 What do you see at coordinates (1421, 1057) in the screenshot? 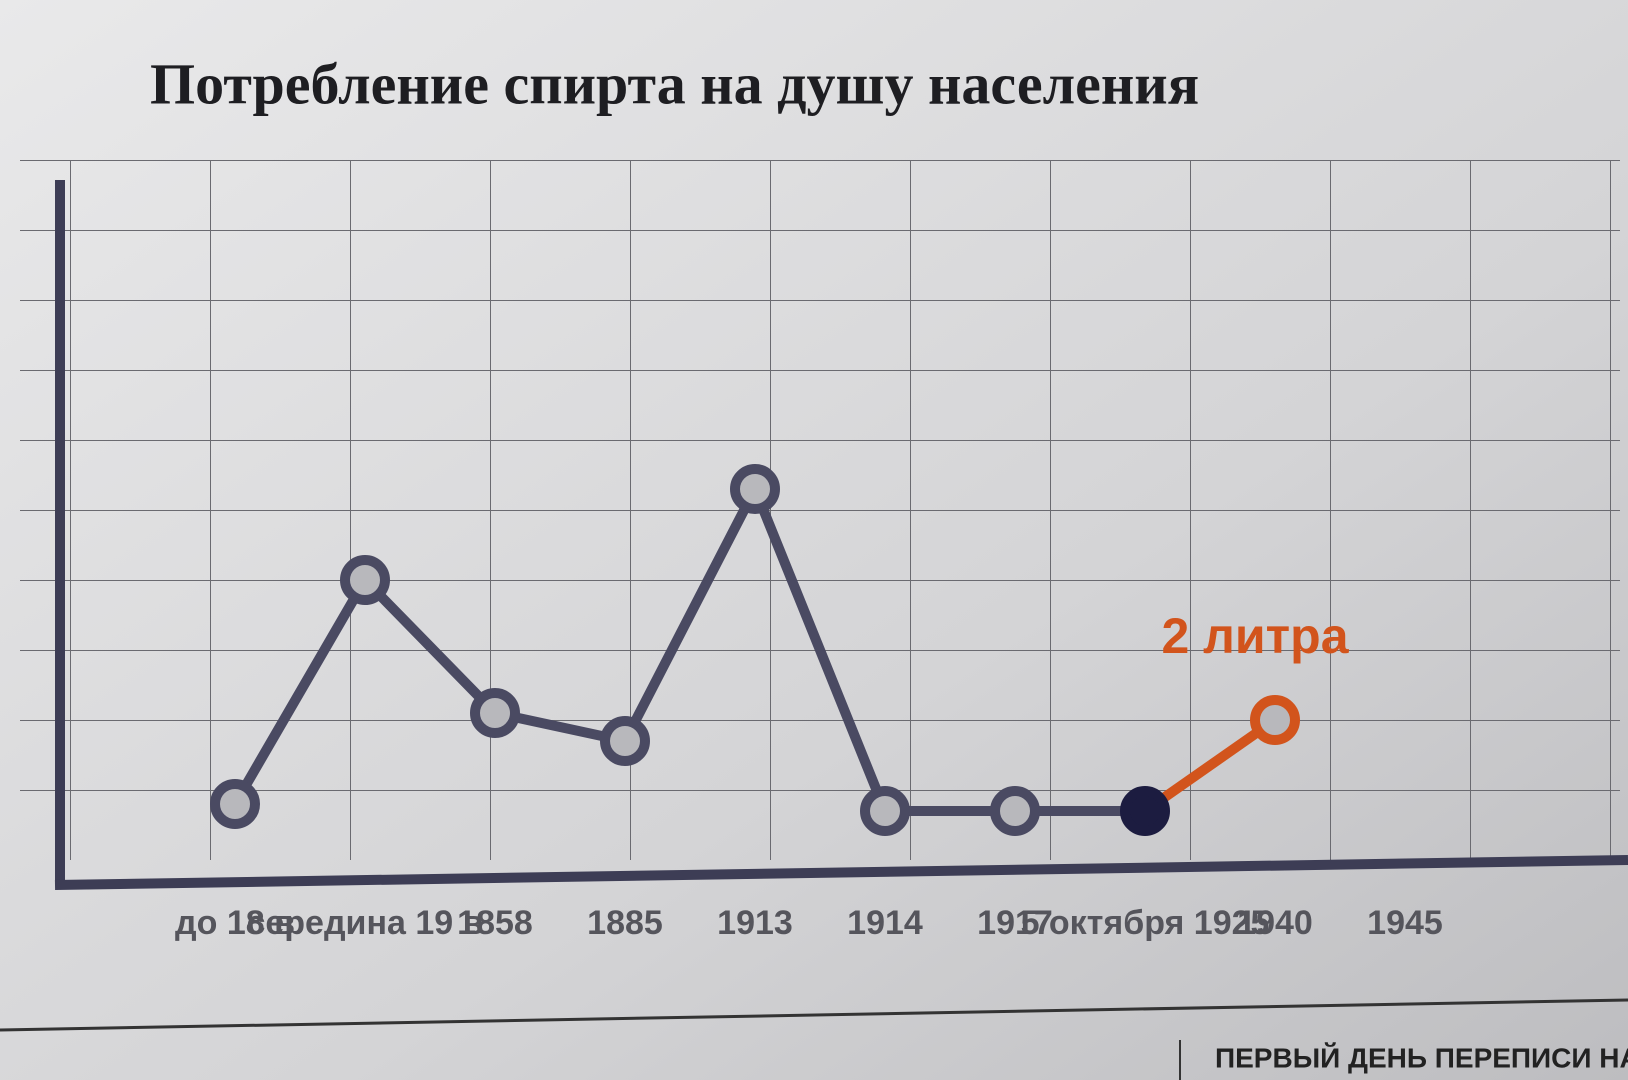
I see `footer: ПЕРВЫЙ ДЕНЬ ПЕРЕПИСИ НАС` at bounding box center [1421, 1057].